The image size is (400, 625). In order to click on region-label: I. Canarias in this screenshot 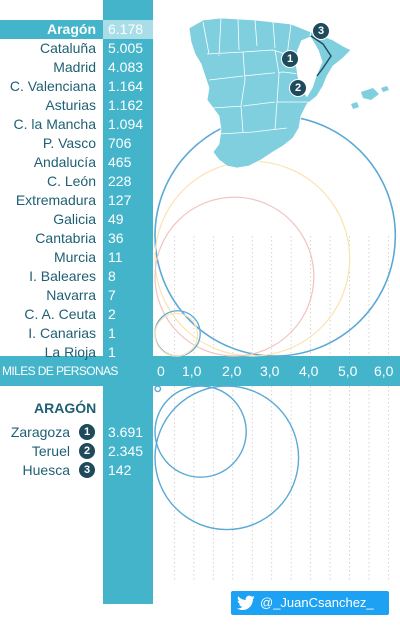, I will do `click(62, 333)`.